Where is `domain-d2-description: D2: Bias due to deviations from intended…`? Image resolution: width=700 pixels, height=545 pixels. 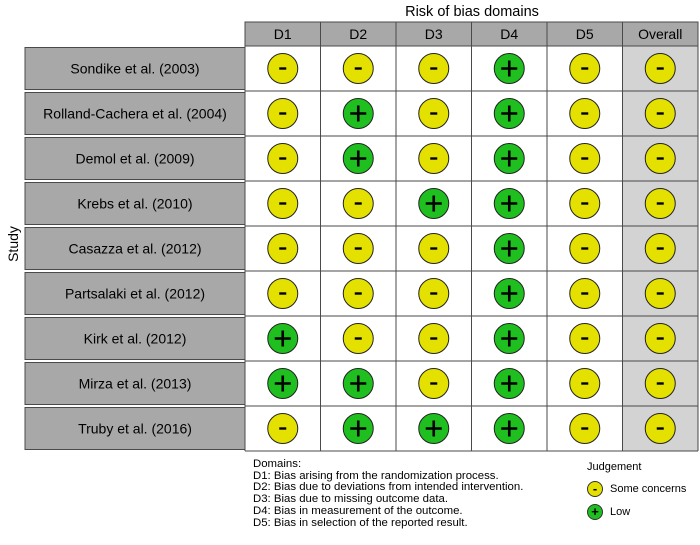 domain-d2-description: D2: Bias due to deviations from intended… is located at coordinates (388, 487).